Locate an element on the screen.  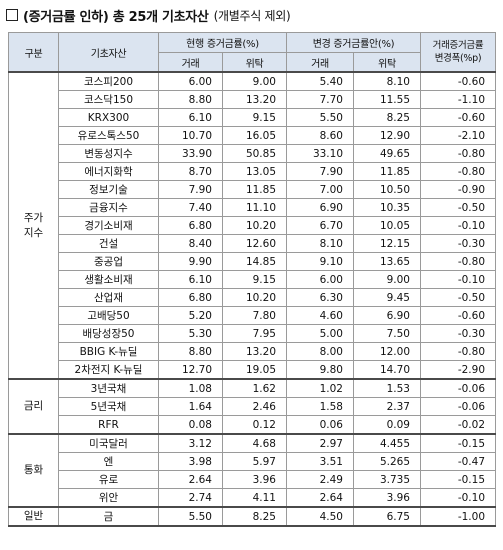
current-consign-cell: 7.80 is located at coordinates (254, 315).